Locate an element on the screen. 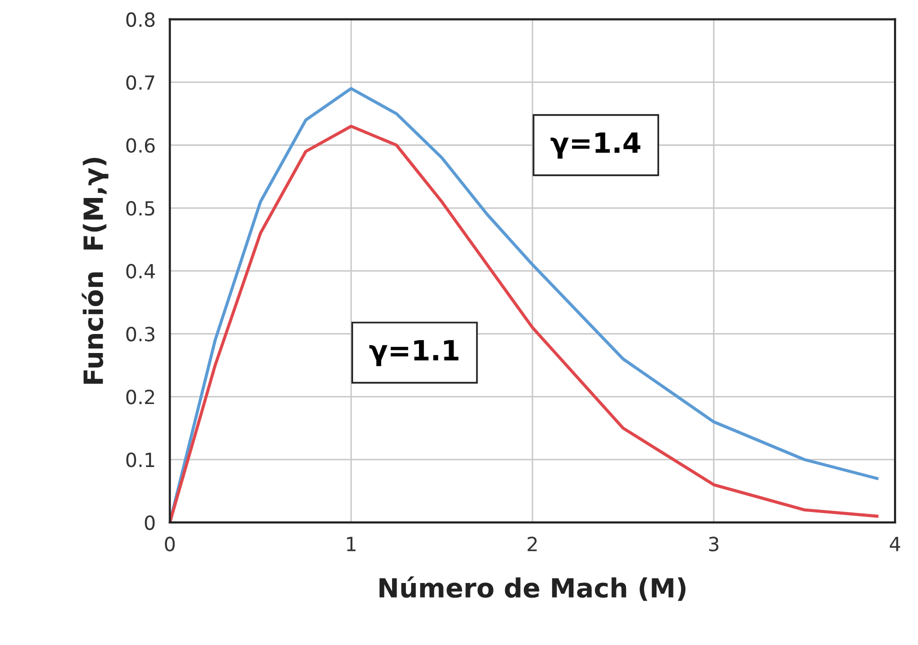 This screenshot has width=918, height=645. x-tick-label: 0 is located at coordinates (169, 544).